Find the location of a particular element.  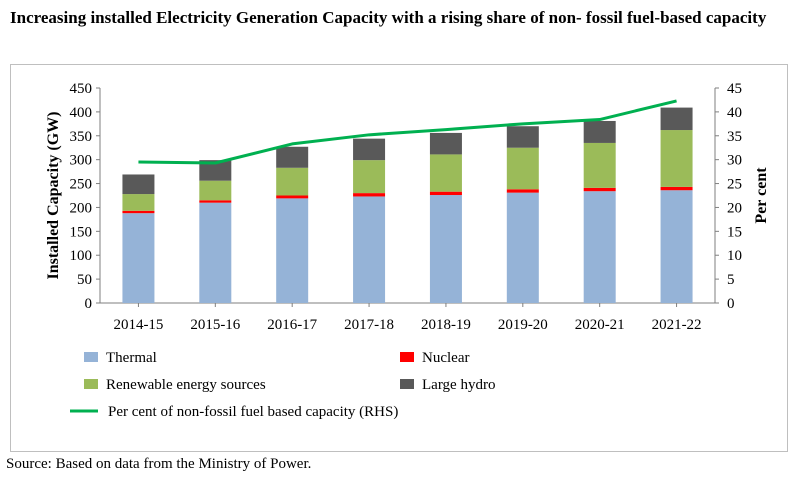

y-tick-label: 400 is located at coordinates (81, 113).